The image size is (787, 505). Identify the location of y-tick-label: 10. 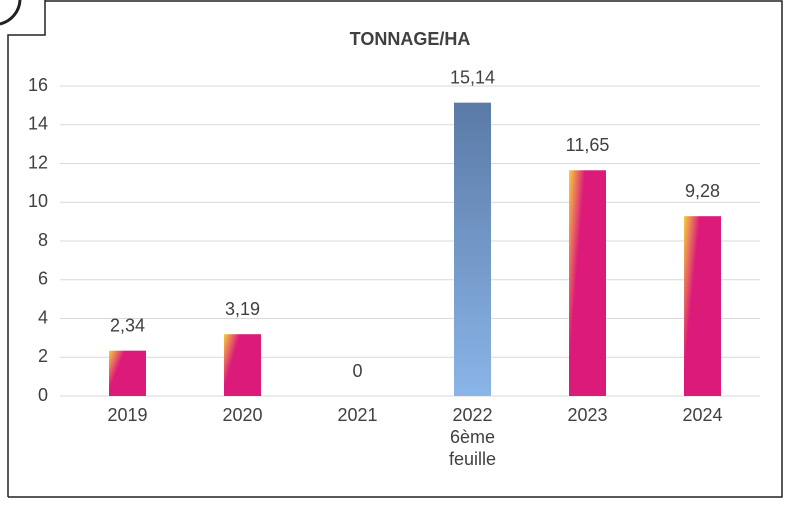
(38, 201).